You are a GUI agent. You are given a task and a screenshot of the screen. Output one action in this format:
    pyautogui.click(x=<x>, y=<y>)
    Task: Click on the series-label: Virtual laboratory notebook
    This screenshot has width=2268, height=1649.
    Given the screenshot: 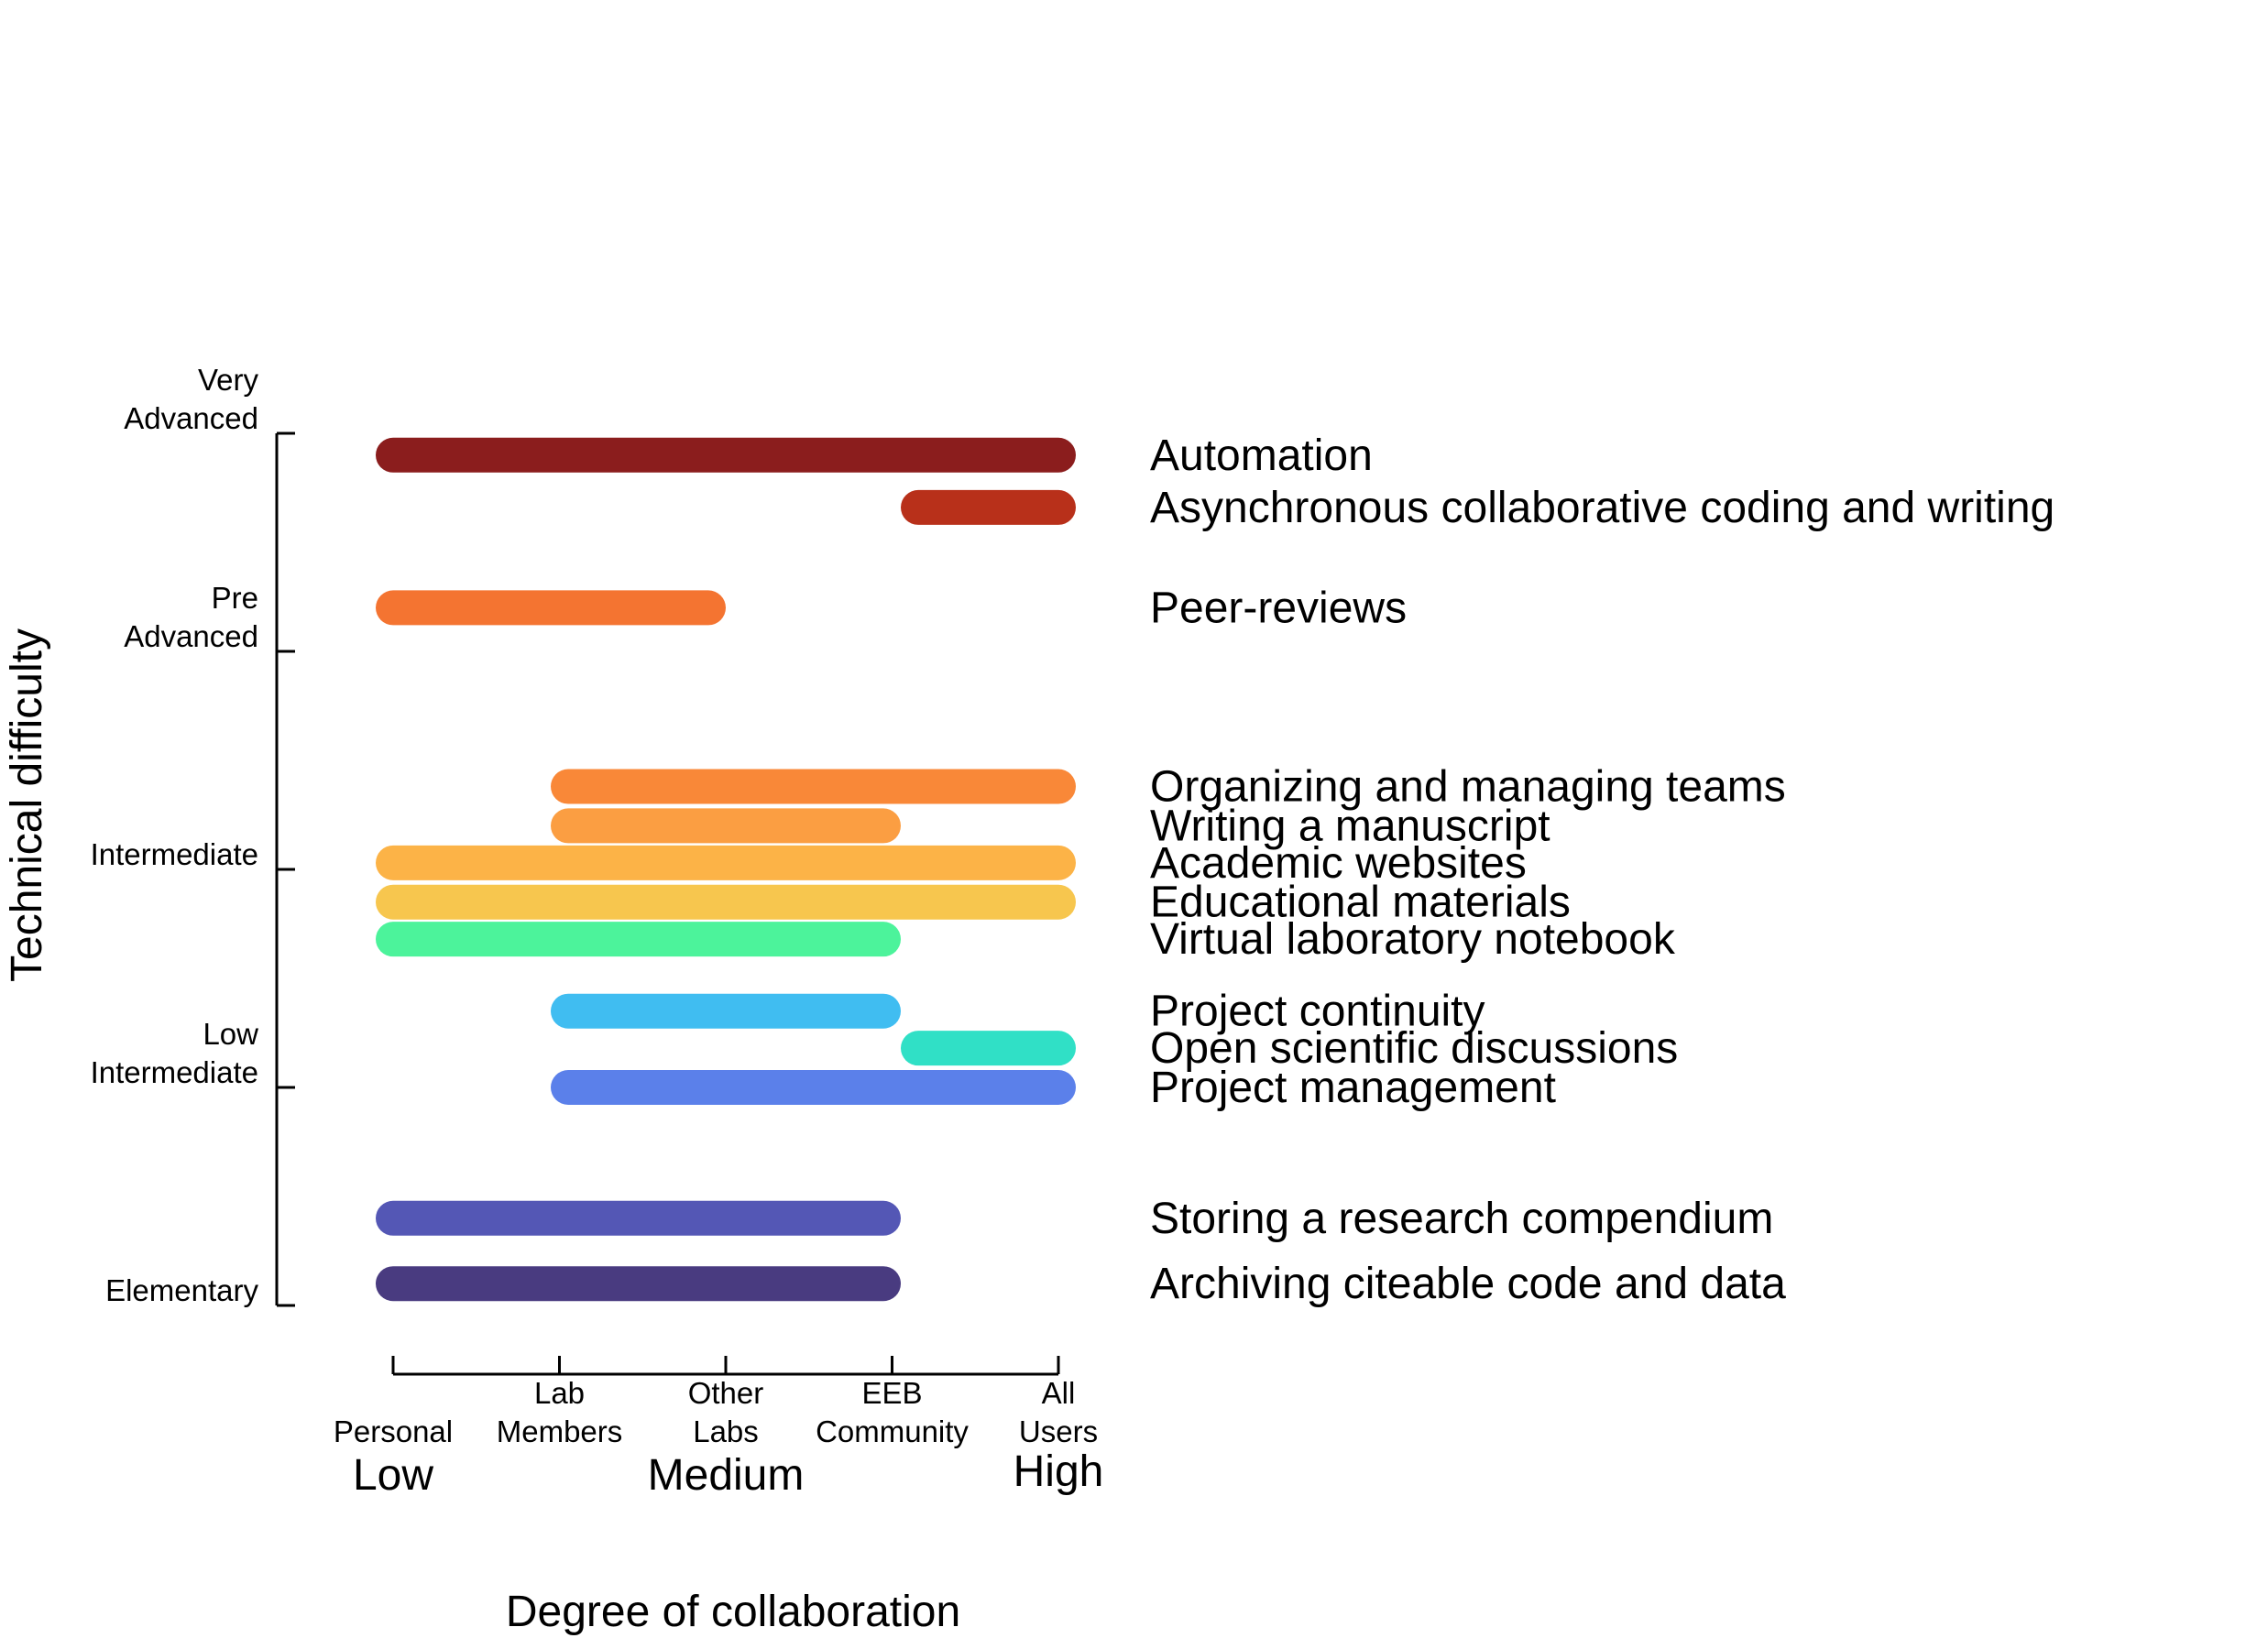 What is the action you would take?
    pyautogui.click(x=1413, y=939)
    